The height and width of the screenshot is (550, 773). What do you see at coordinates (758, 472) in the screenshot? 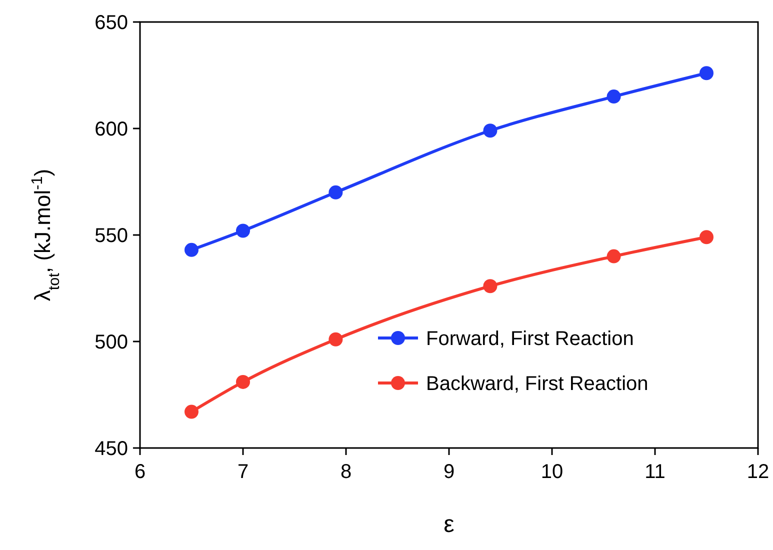
I see `x-tick-label: 12` at bounding box center [758, 472].